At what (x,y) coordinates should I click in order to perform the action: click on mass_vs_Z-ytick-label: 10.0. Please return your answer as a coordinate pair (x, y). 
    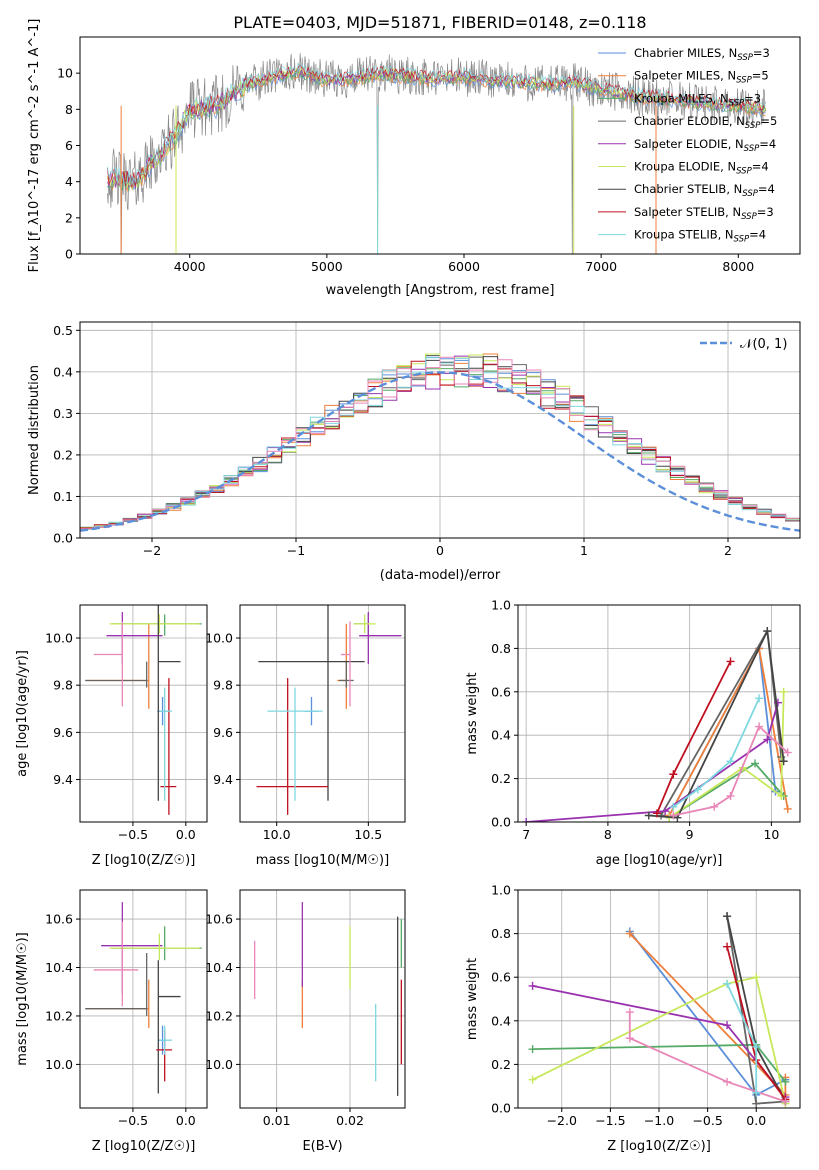
    Looking at the image, I should click on (59, 1064).